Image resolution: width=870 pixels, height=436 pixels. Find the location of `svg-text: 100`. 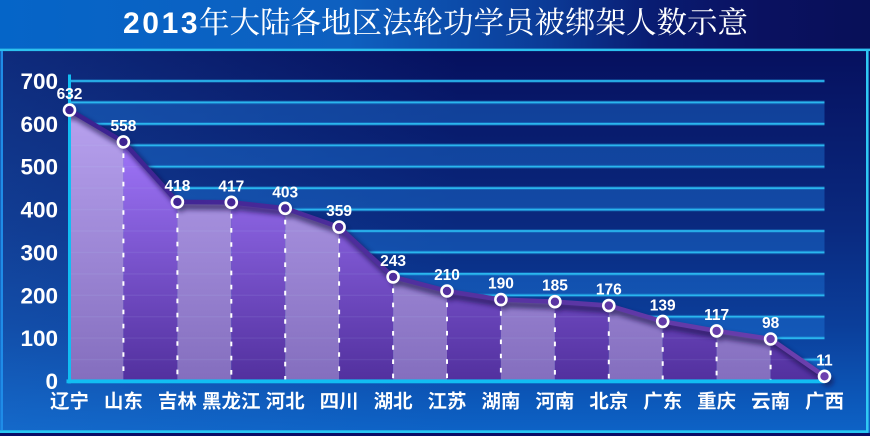

svg-text: 100 is located at coordinates (39, 338).